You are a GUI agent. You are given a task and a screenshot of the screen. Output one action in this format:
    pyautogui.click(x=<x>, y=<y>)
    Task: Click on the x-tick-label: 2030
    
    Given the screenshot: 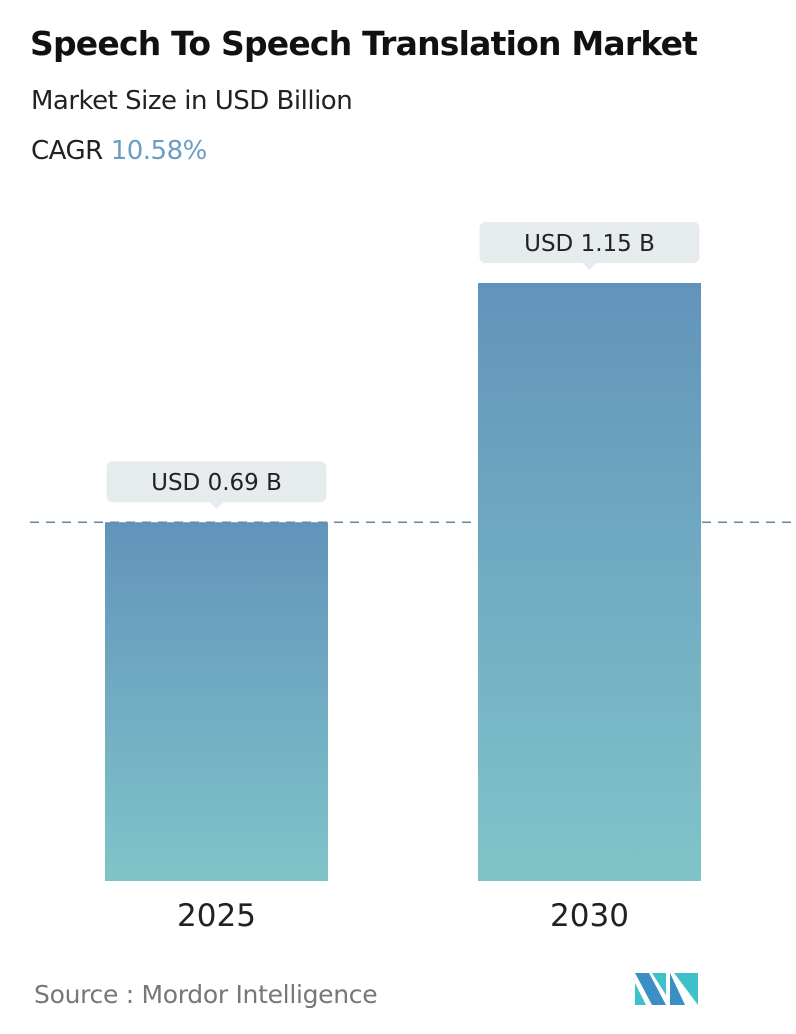 What is the action you would take?
    pyautogui.click(x=589, y=916)
    